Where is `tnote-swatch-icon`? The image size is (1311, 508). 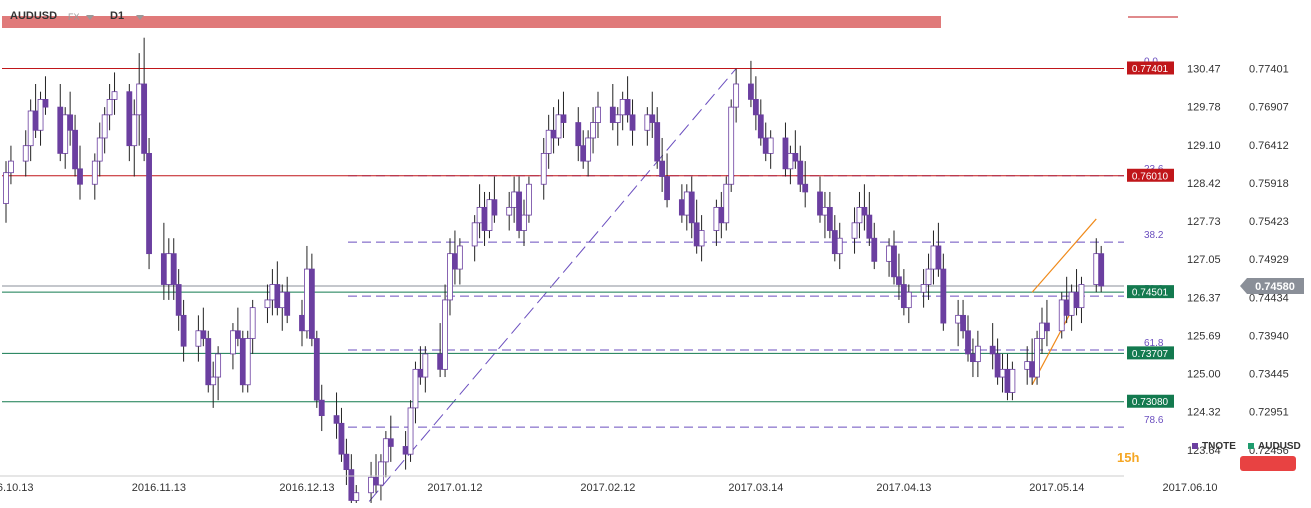 tnote-swatch-icon is located at coordinates (1195, 446).